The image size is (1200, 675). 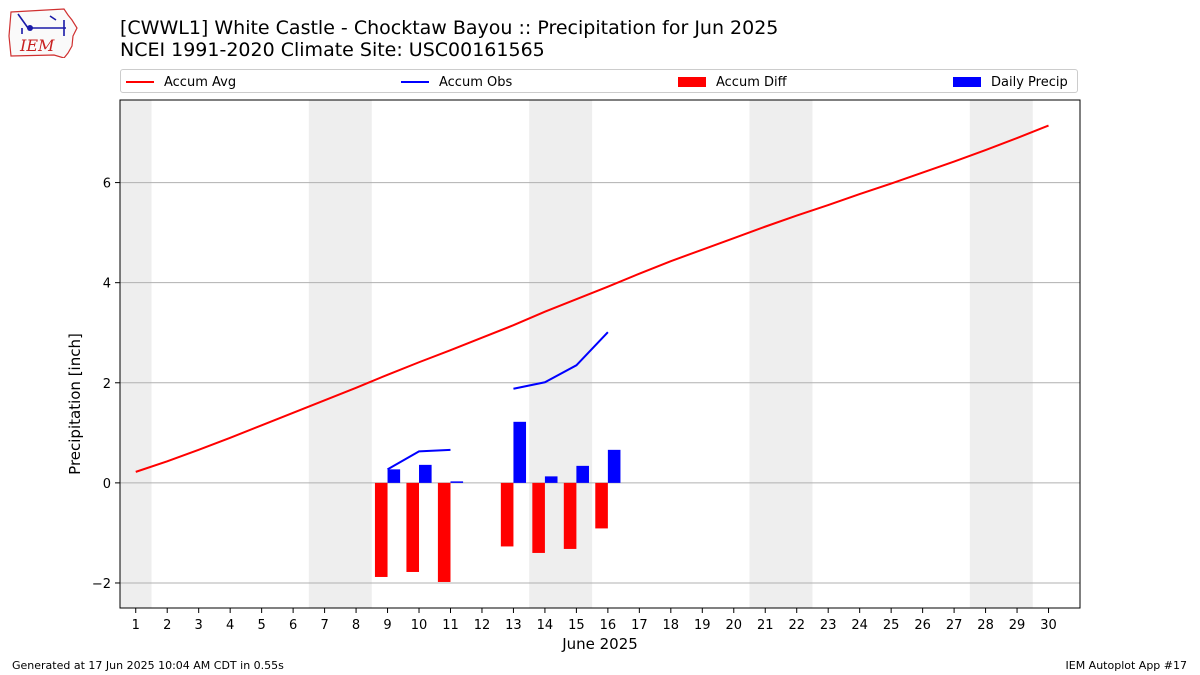 What do you see at coordinates (599, 644) in the screenshot?
I see `x-axis-label: June 2025` at bounding box center [599, 644].